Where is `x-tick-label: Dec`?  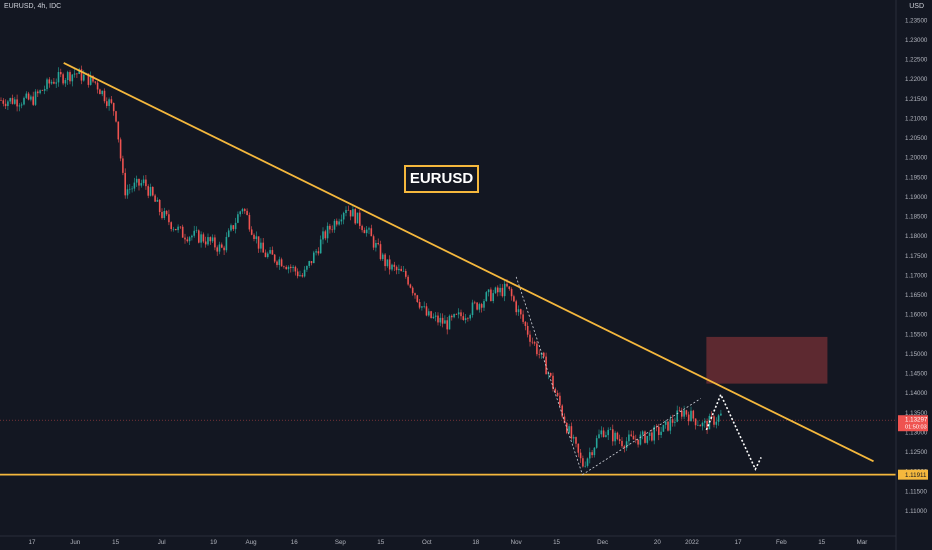
x-tick-label: Dec is located at coordinates (602, 542).